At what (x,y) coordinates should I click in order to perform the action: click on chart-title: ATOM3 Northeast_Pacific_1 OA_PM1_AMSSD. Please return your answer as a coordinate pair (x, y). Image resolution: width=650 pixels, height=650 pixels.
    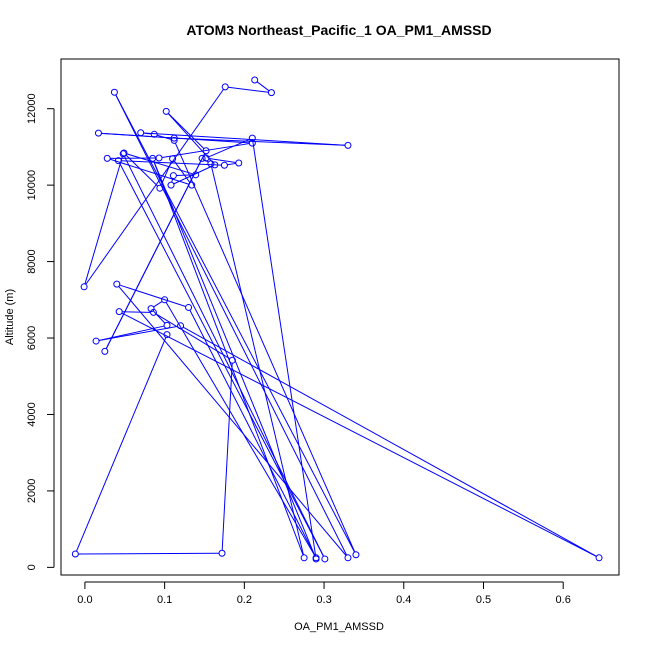
    Looking at the image, I should click on (338, 30).